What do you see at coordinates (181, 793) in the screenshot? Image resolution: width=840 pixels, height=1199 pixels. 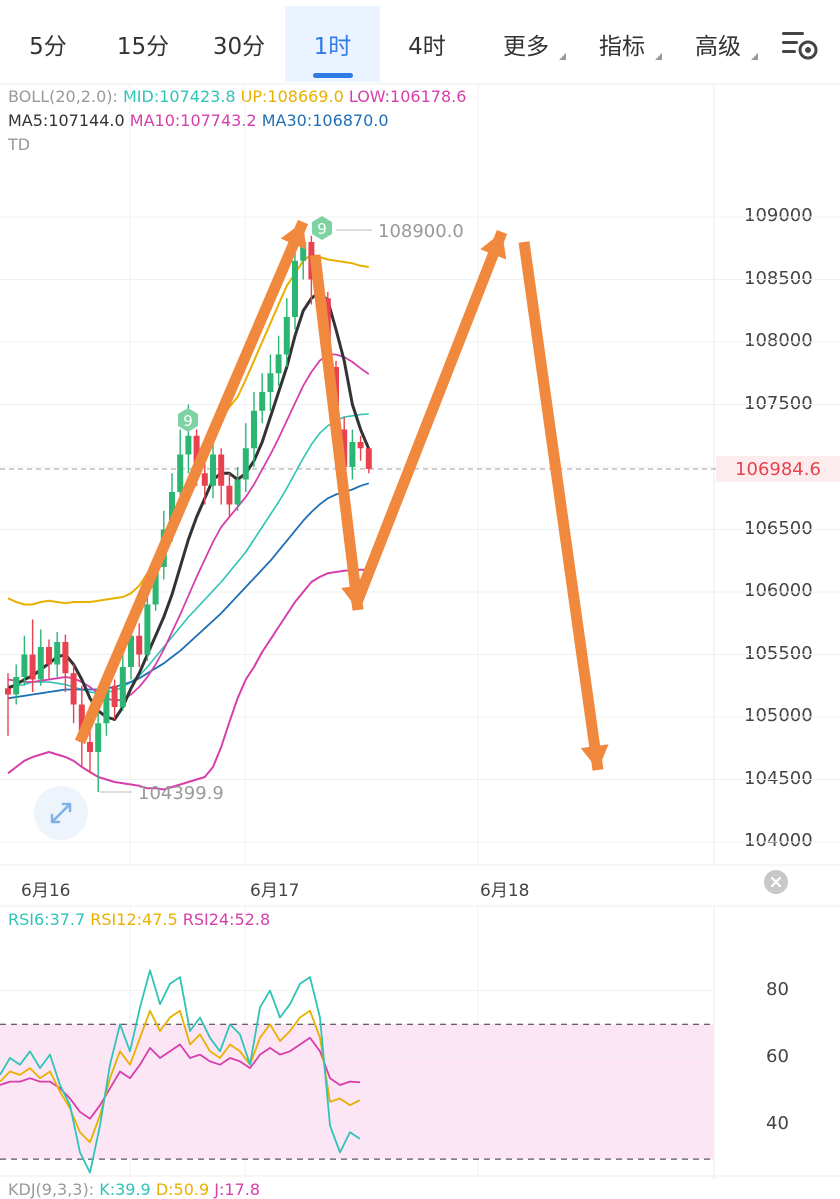 I see `low-price-label: 104399.9` at bounding box center [181, 793].